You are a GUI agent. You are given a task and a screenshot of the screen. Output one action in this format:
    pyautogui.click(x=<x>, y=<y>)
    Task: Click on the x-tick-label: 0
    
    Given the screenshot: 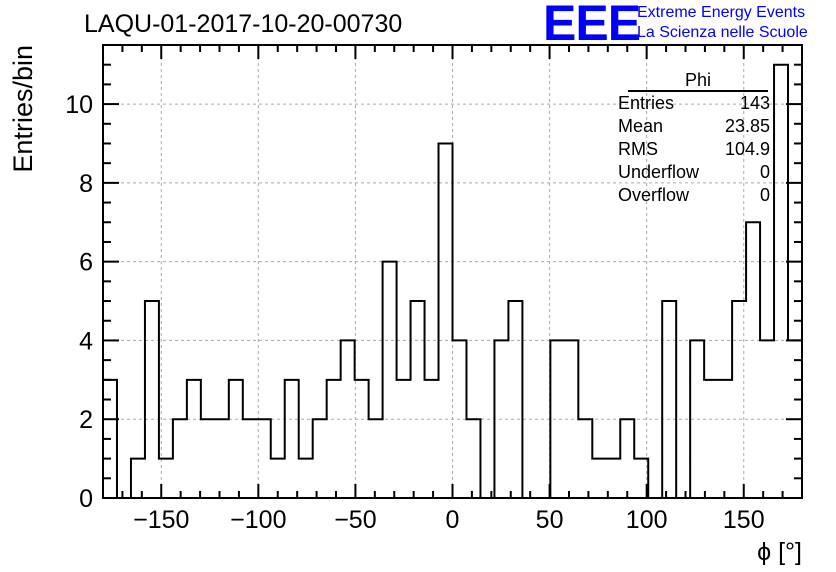 What is the action you would take?
    pyautogui.click(x=453, y=520)
    